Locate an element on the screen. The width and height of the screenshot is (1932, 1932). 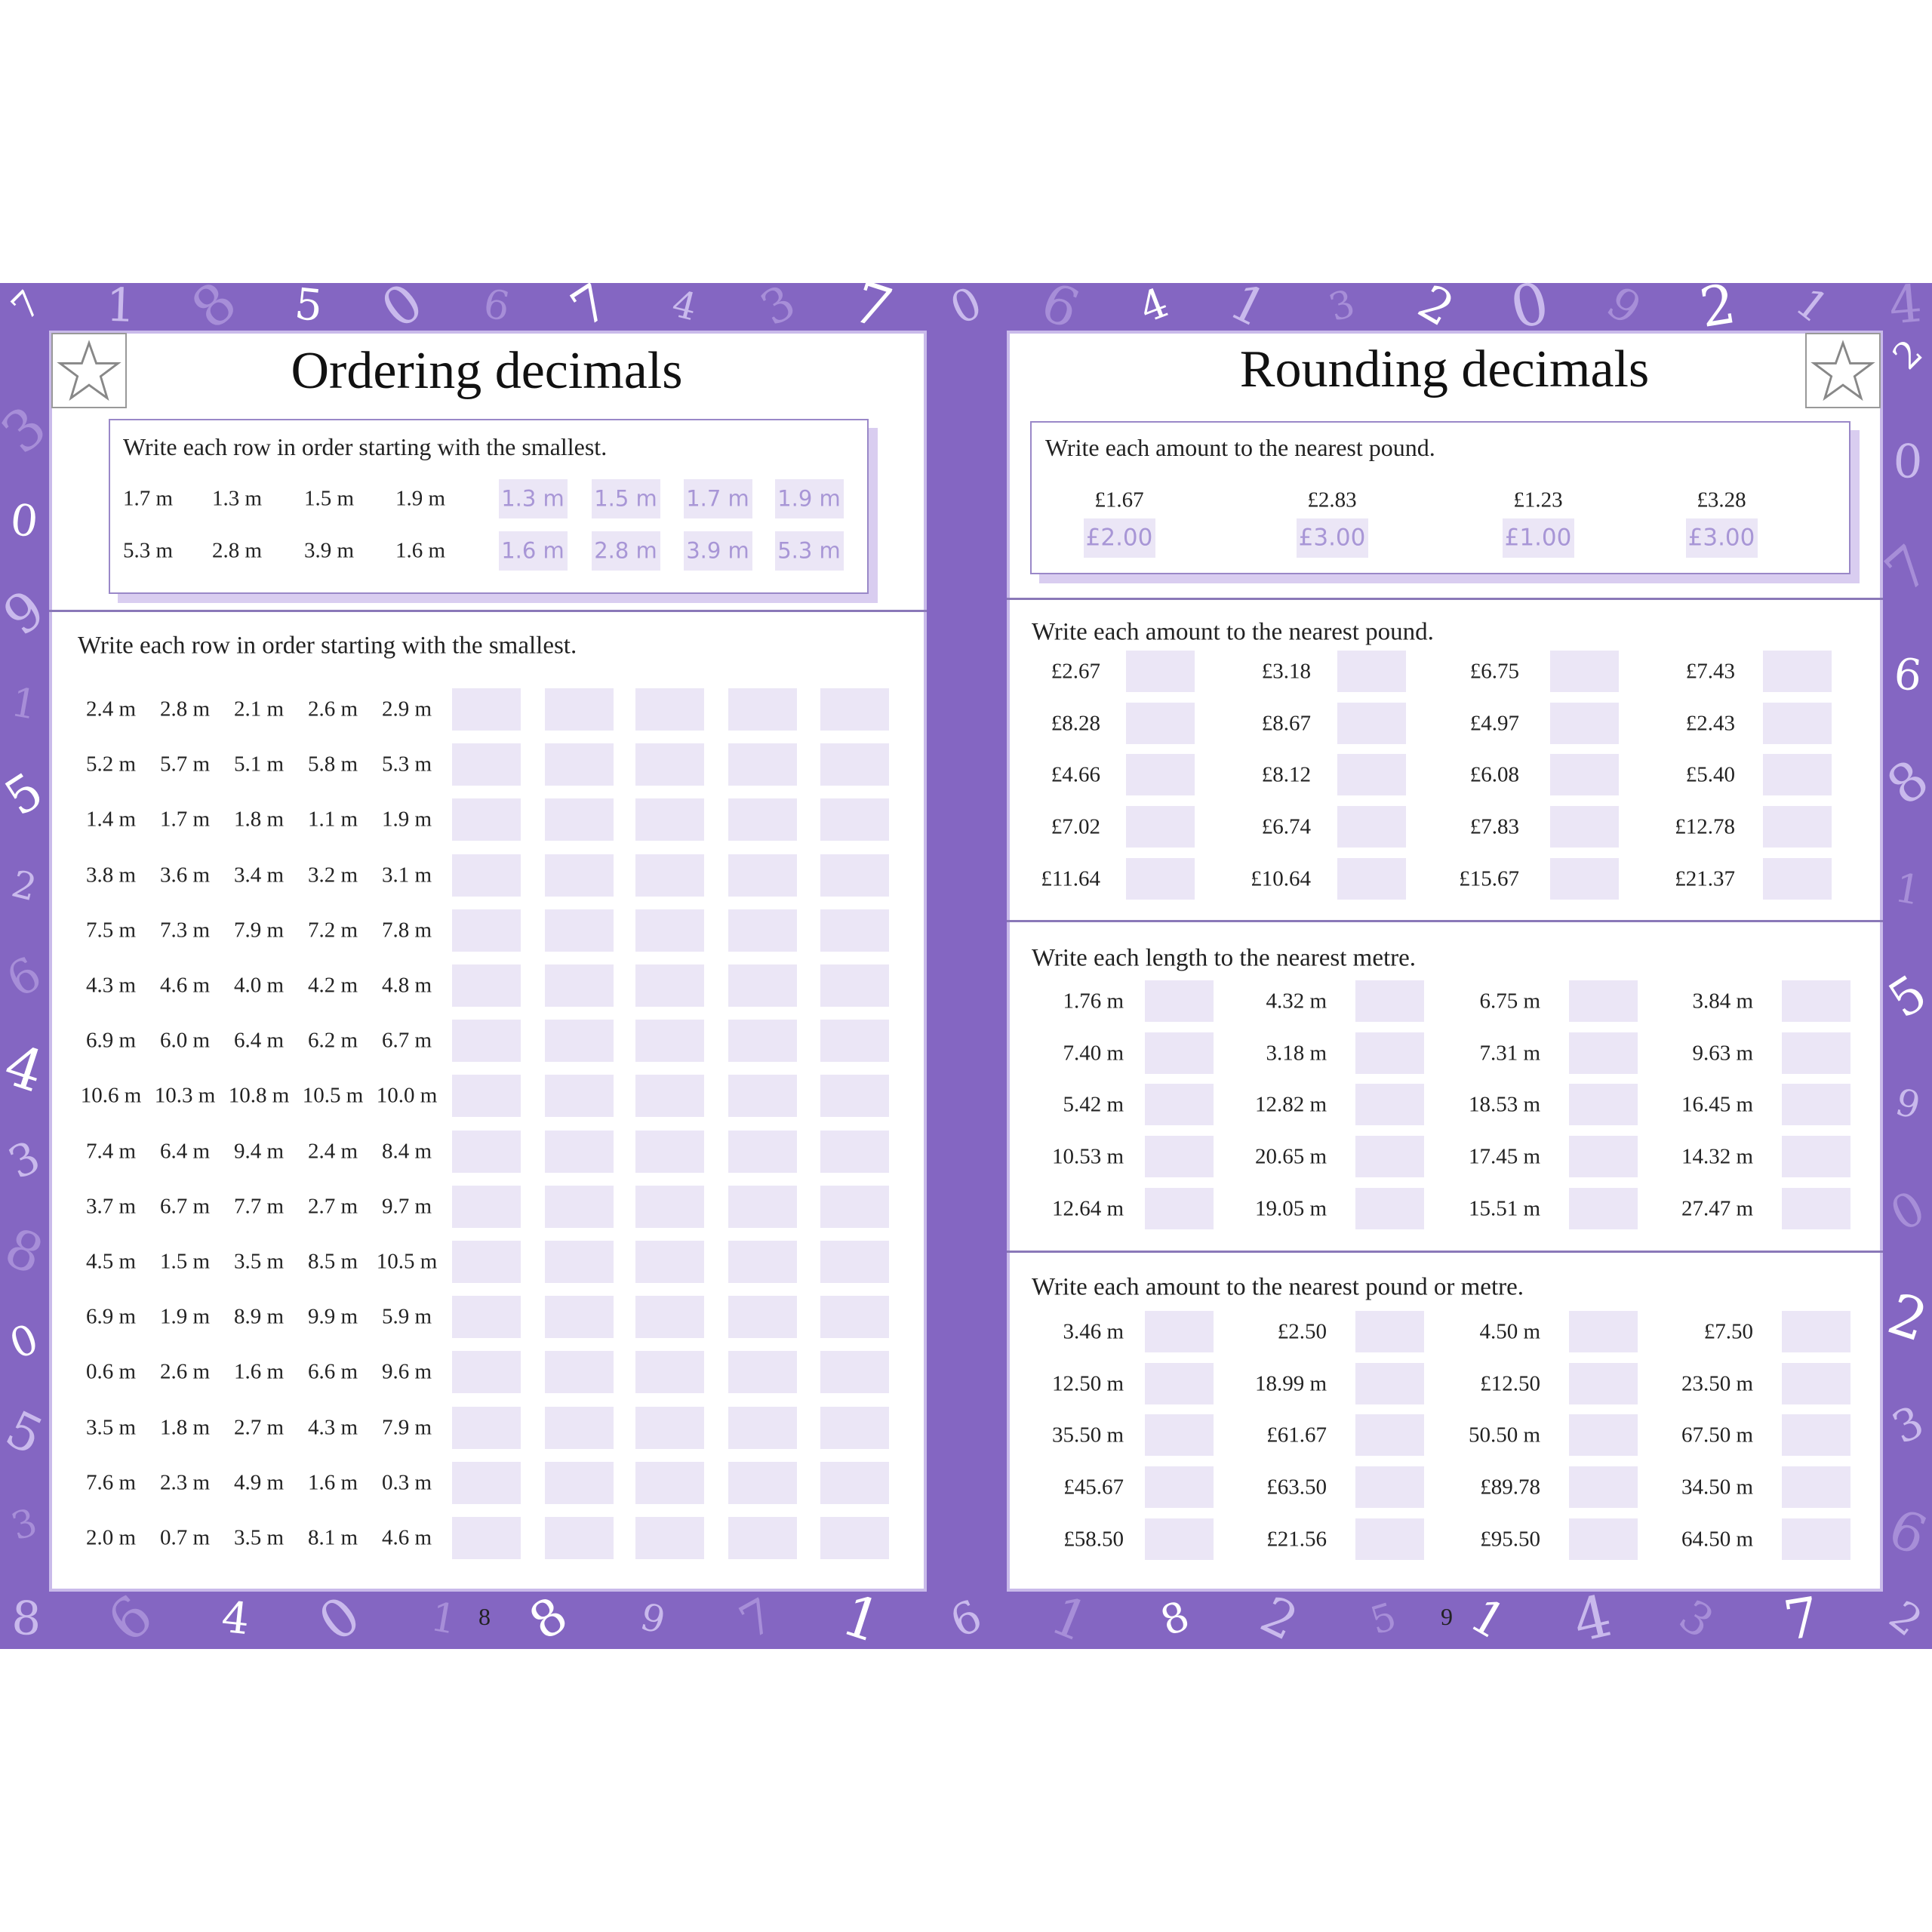
border-digit: 5 is located at coordinates (308, 305).